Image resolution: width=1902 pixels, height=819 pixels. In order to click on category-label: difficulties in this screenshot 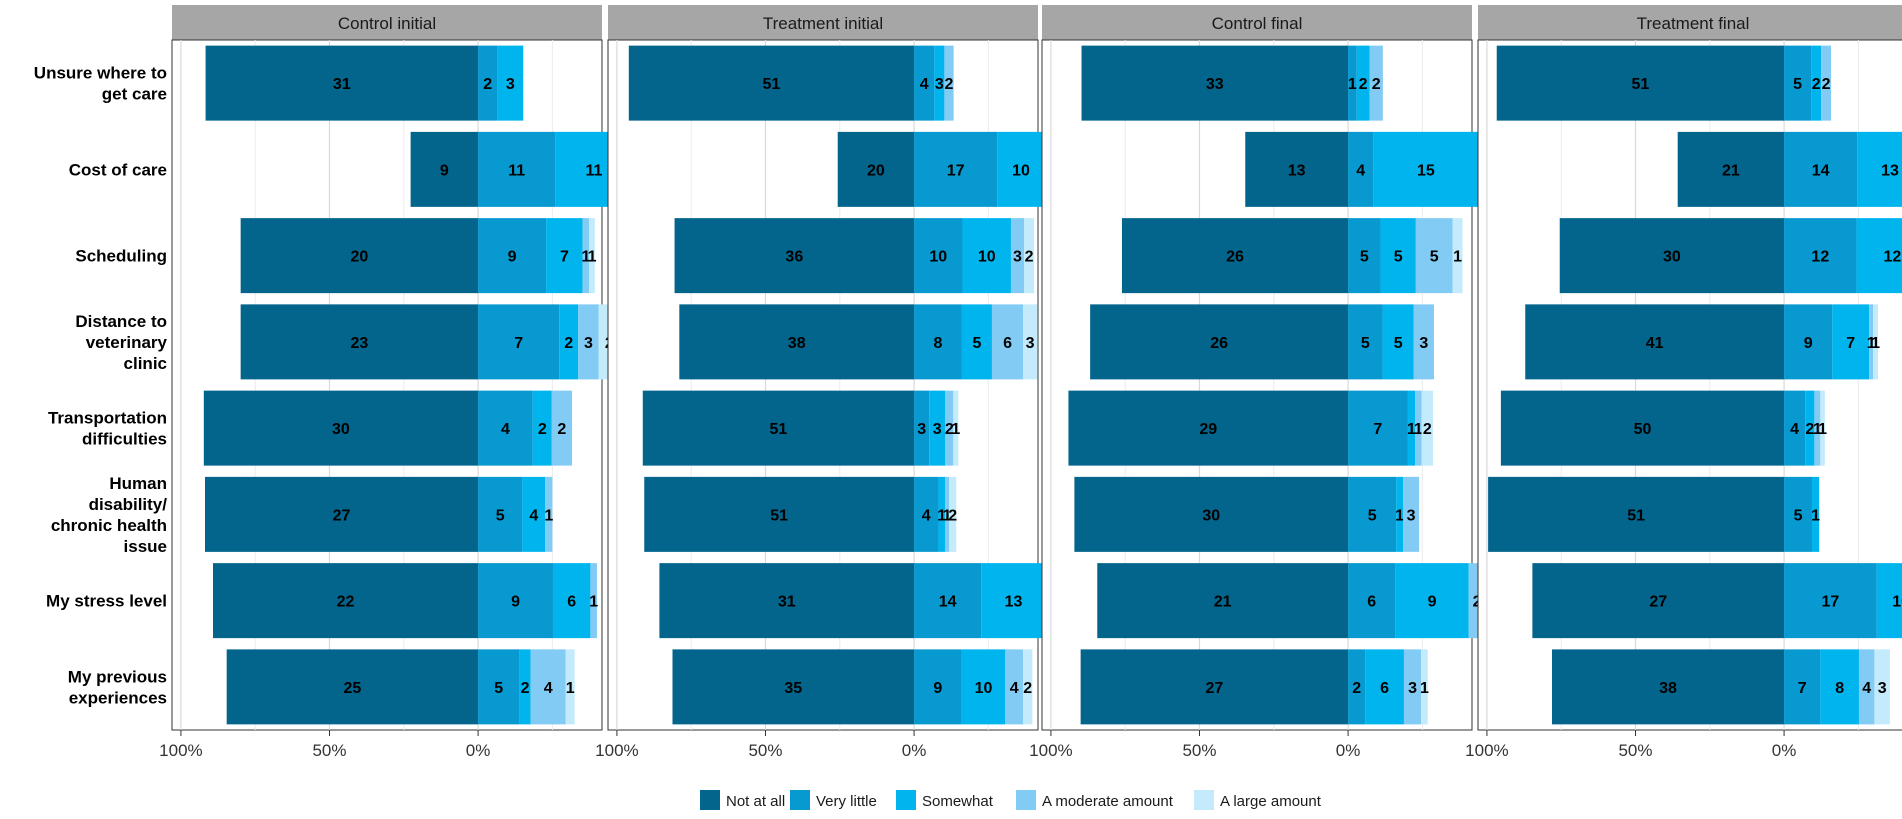, I will do `click(124, 439)`.